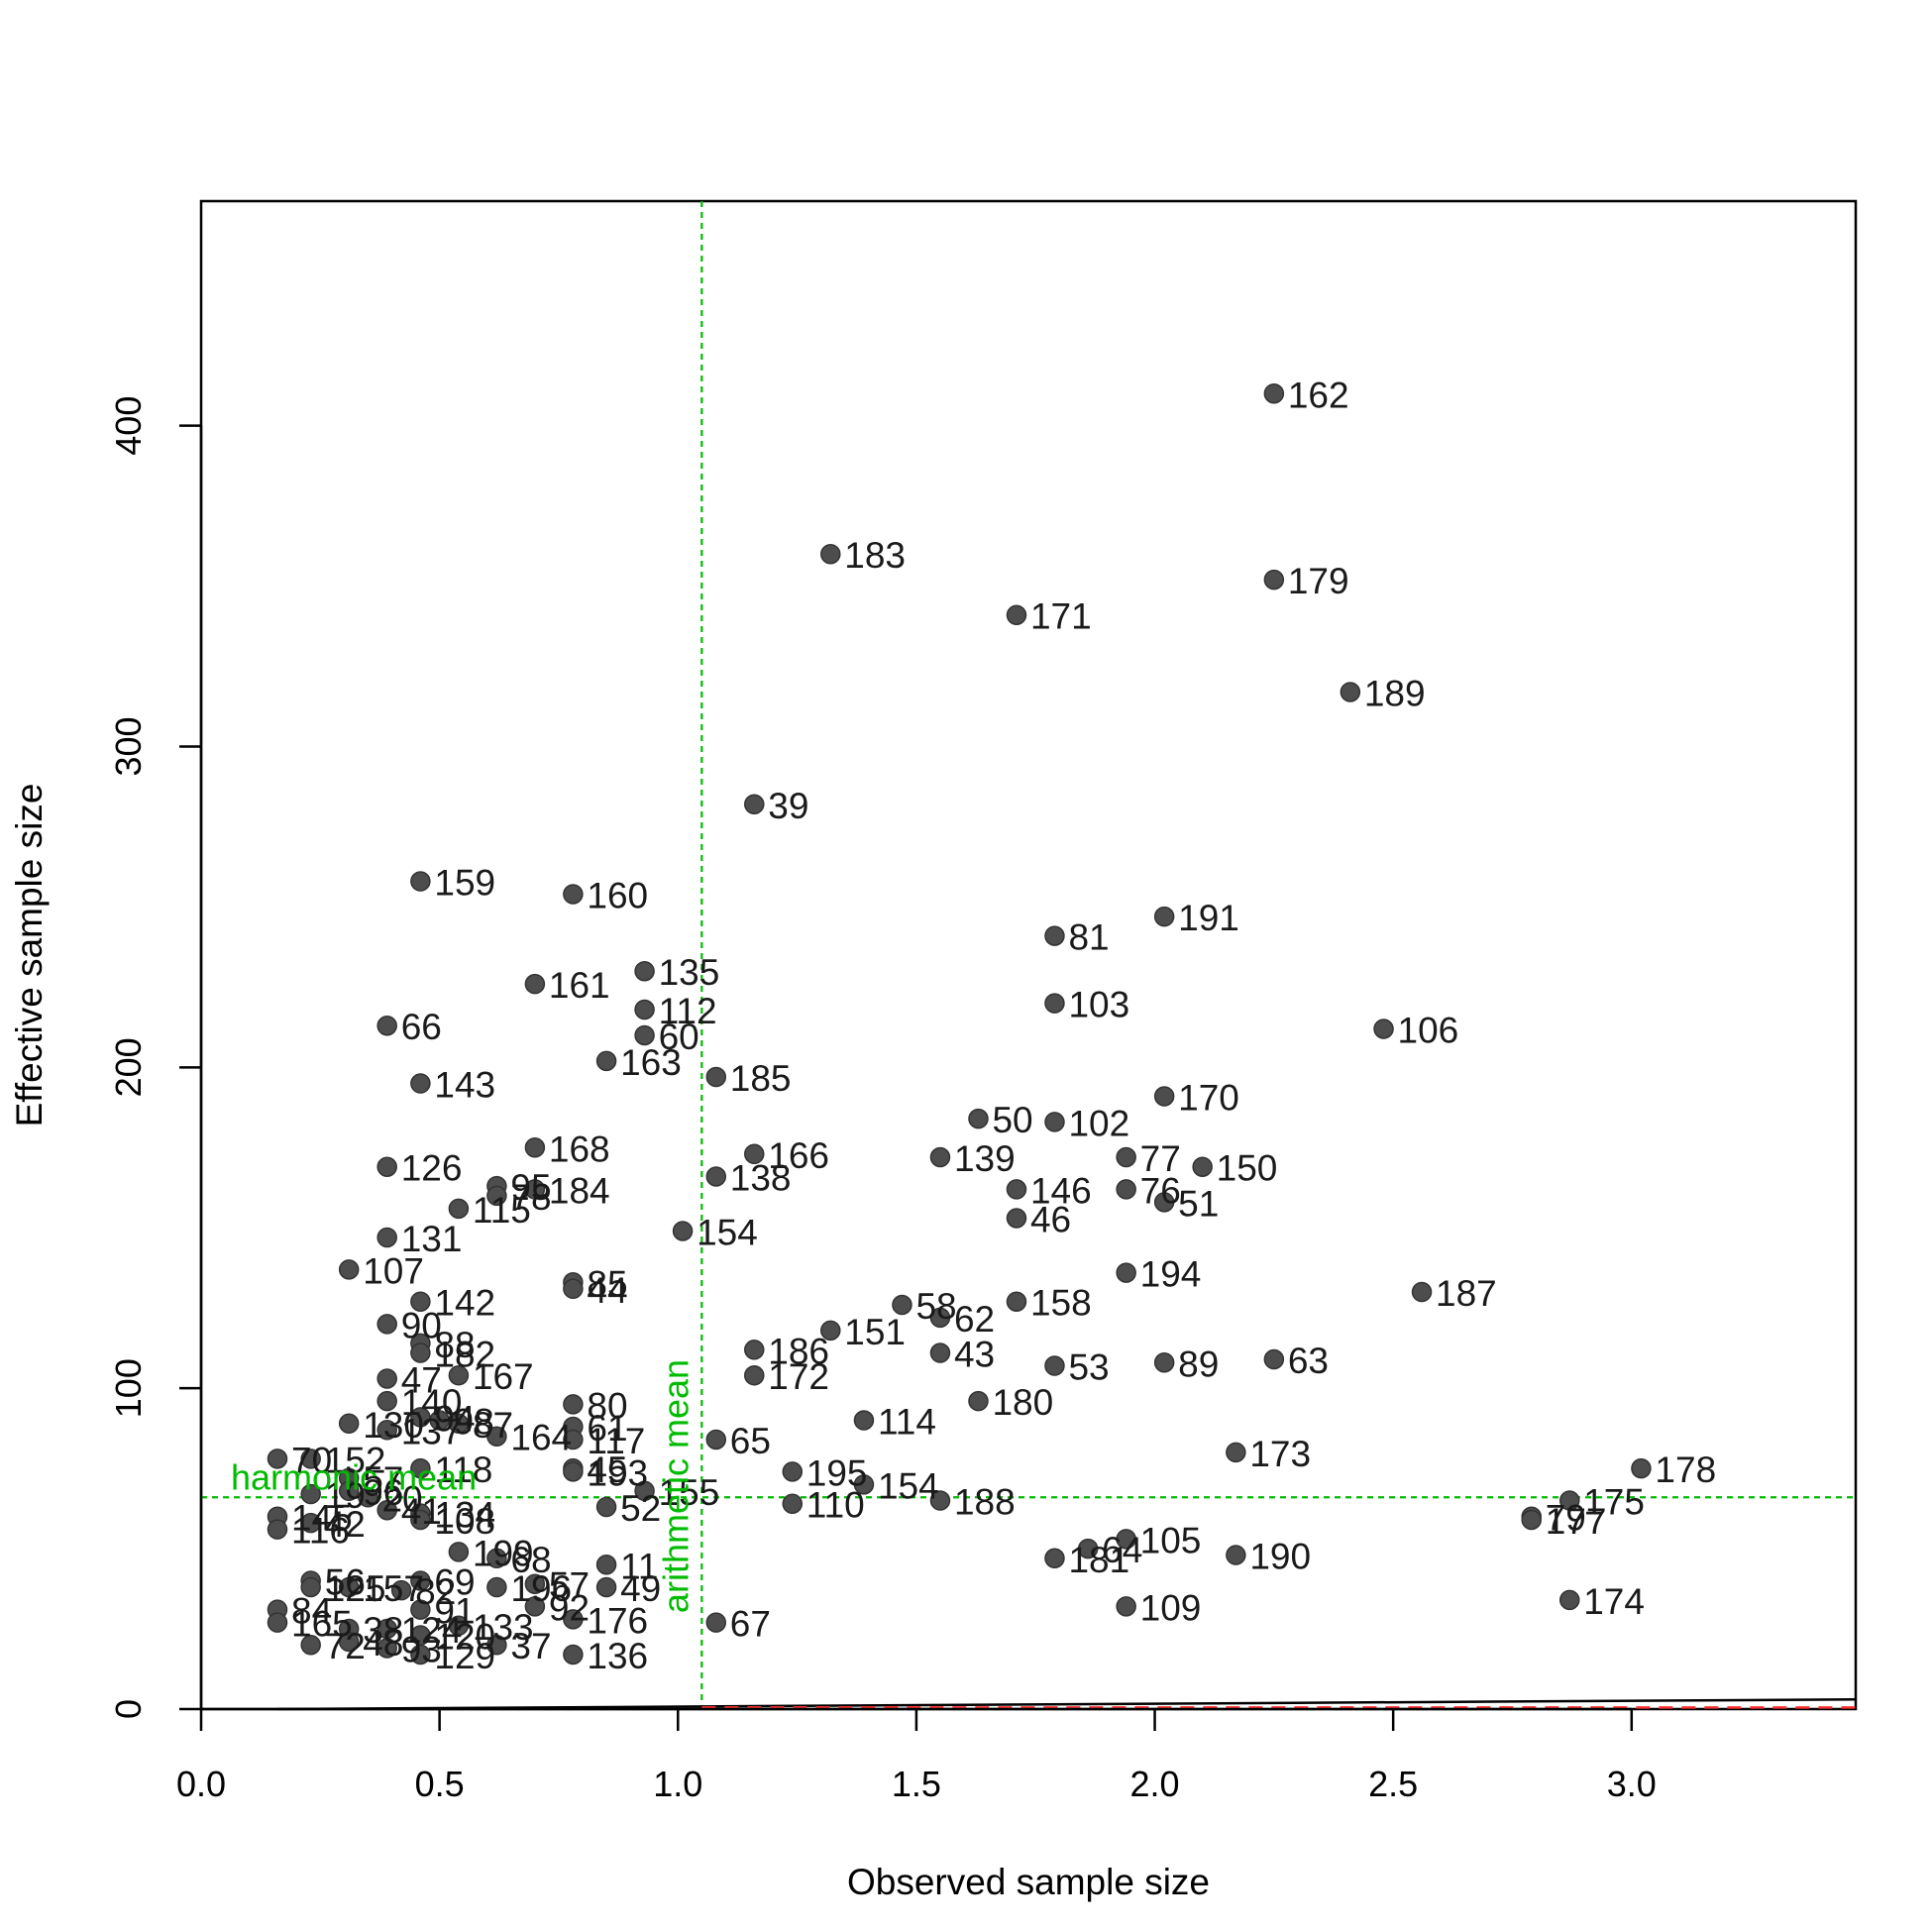 The image size is (1932, 1932). I want to click on data-point-label: 176, so click(618, 1621).